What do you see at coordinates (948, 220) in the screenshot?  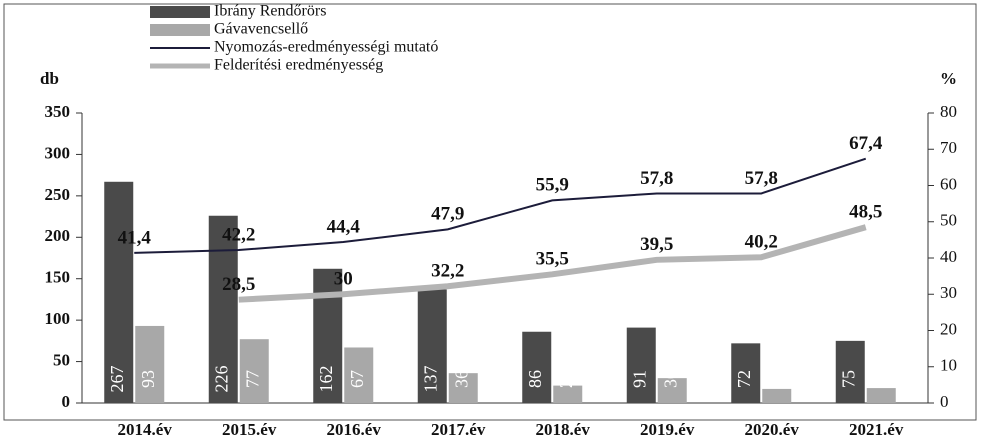 I see `y2-tick-label: 50` at bounding box center [948, 220].